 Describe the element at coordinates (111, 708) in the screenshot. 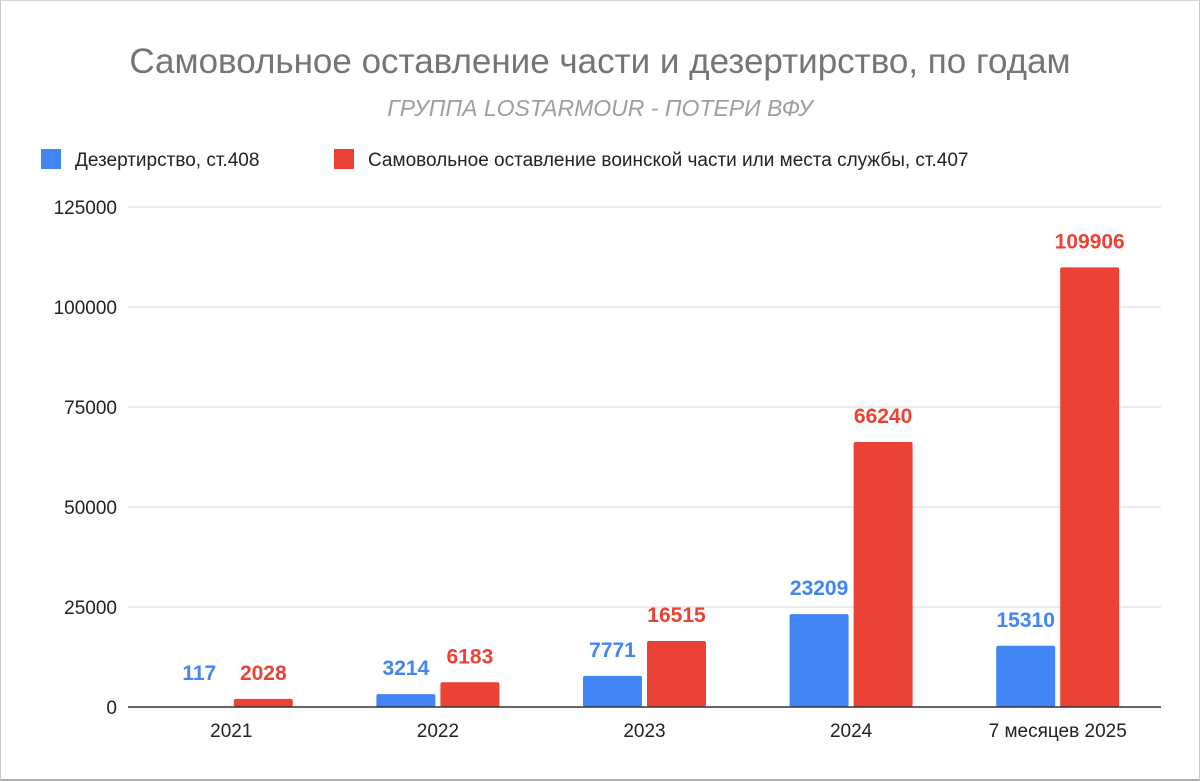

I see `y-tick-label-0: 0` at that location.